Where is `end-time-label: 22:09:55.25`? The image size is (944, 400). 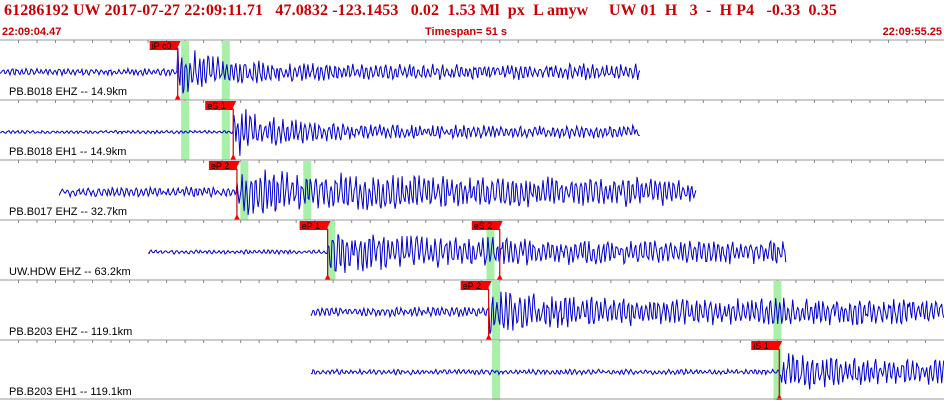 end-time-label: 22:09:55.25 is located at coordinates (912, 32).